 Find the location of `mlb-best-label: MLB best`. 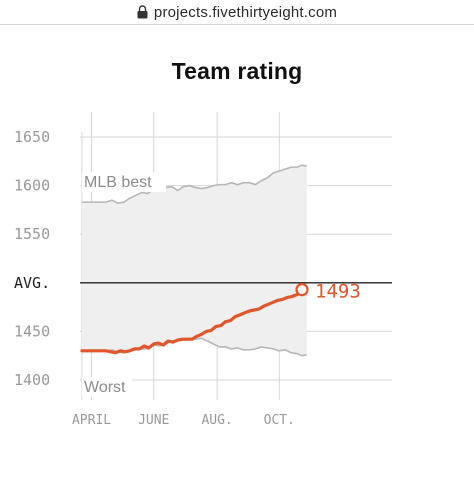

mlb-best-label: MLB best is located at coordinates (118, 182).